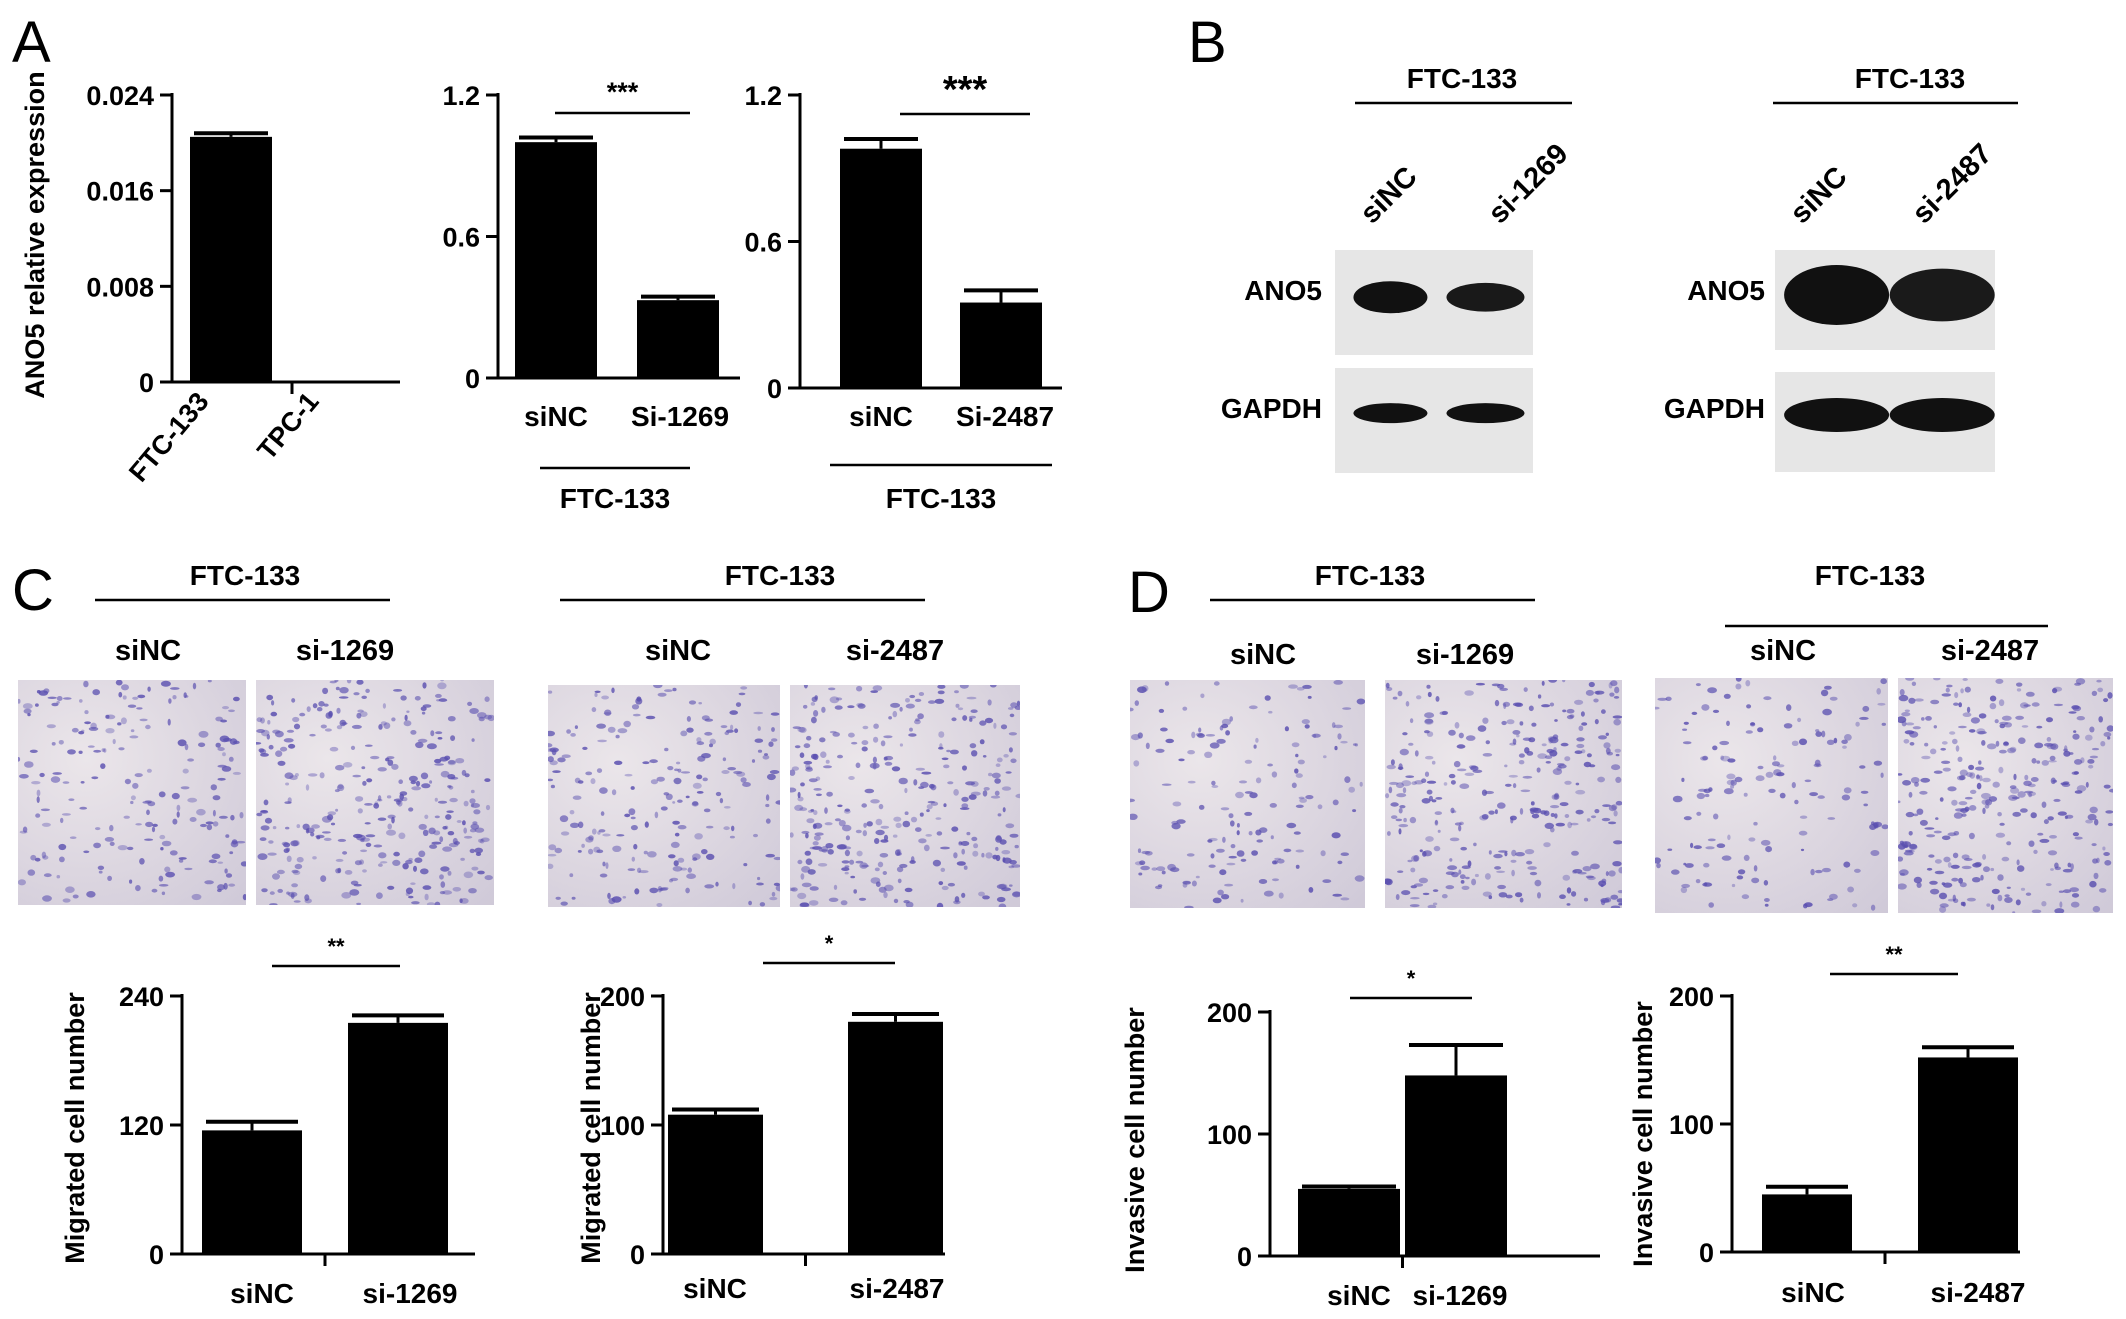 Image resolution: width=2126 pixels, height=1319 pixels. I want to click on category-label: si-2487, so click(897, 1288).